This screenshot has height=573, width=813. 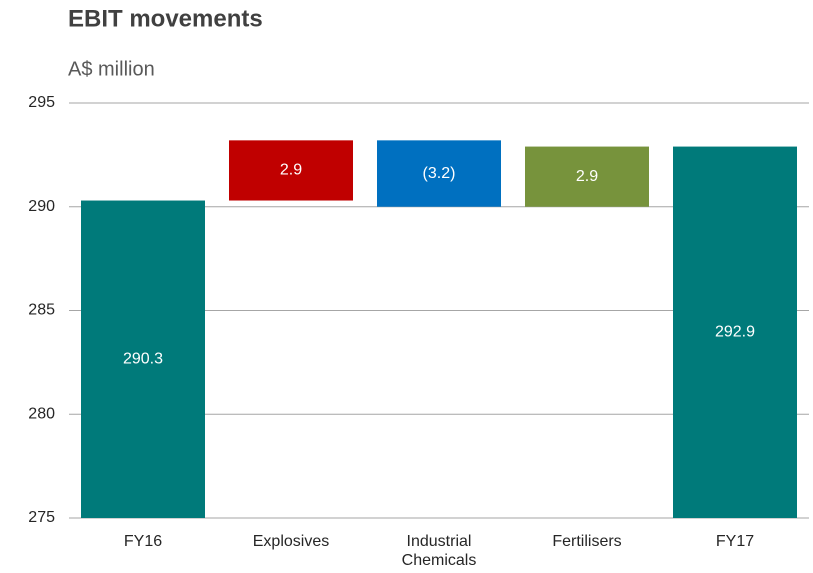 I want to click on x-tick-label: Industrial Chemicals, so click(x=439, y=551).